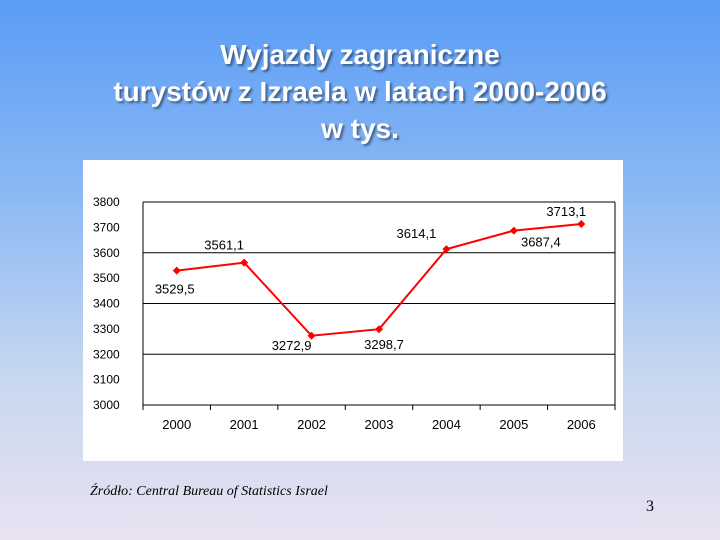  What do you see at coordinates (292, 345) in the screenshot?
I see `data-label: 3272,9` at bounding box center [292, 345].